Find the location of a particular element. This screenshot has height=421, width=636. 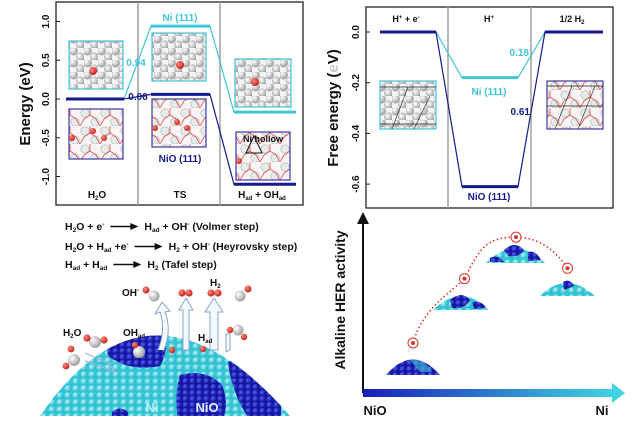

y-tick-label: -0.6 is located at coordinates (356, 184).